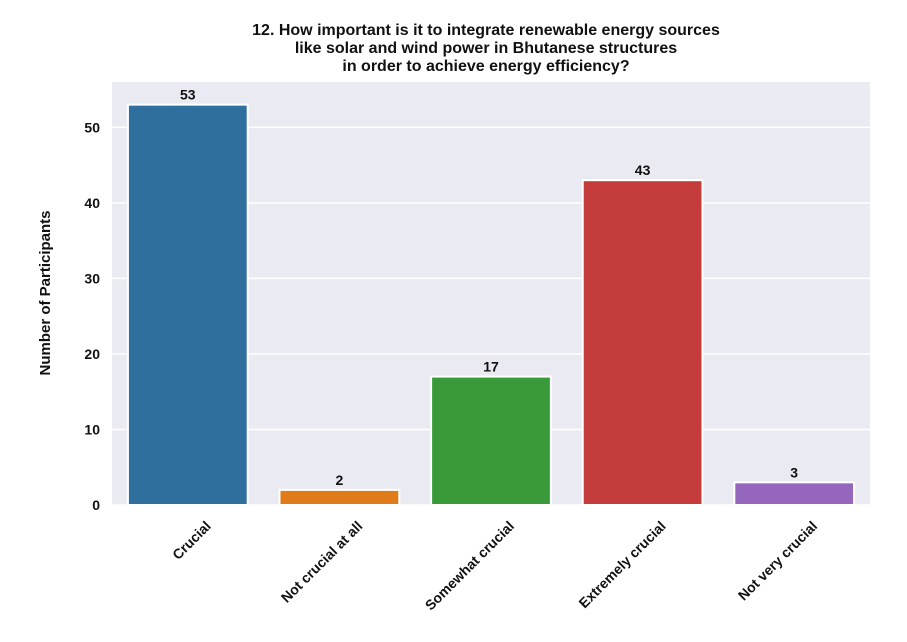 This screenshot has height=642, width=907. What do you see at coordinates (491, 367) in the screenshot?
I see `data-label: 17` at bounding box center [491, 367].